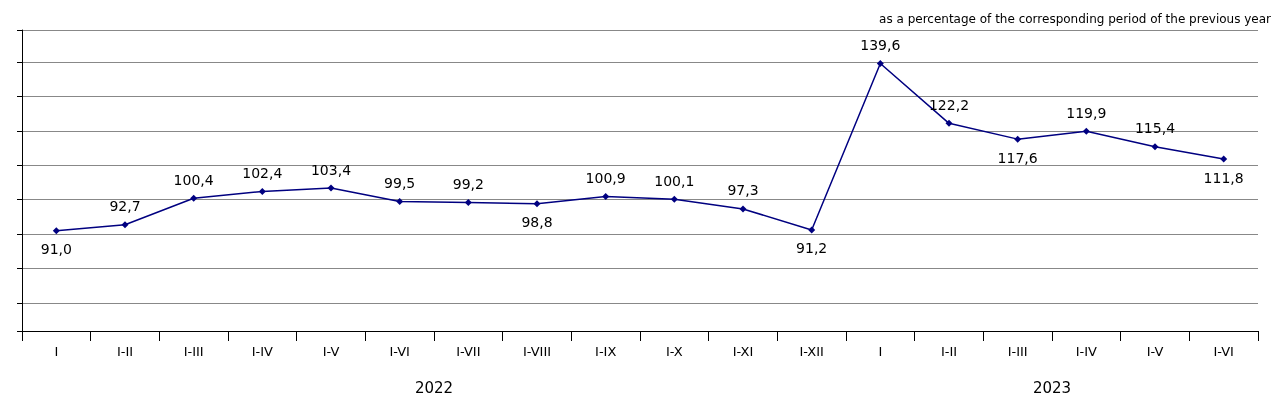 This screenshot has width=1288, height=403. What do you see at coordinates (606, 351) in the screenshot?
I see `x-tick-label: I-IX` at bounding box center [606, 351].